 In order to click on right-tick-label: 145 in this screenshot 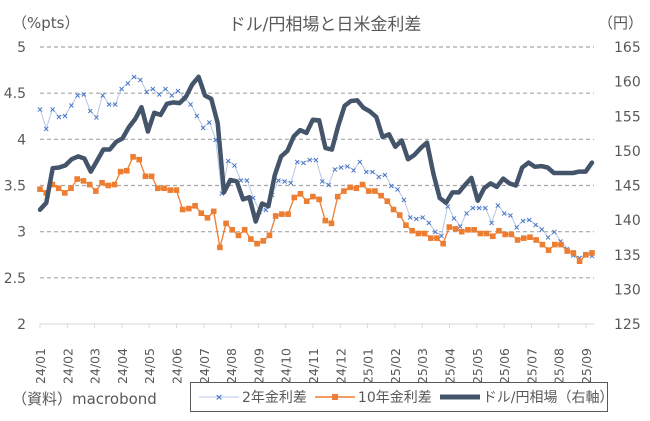, I will do `click(627, 187)`.